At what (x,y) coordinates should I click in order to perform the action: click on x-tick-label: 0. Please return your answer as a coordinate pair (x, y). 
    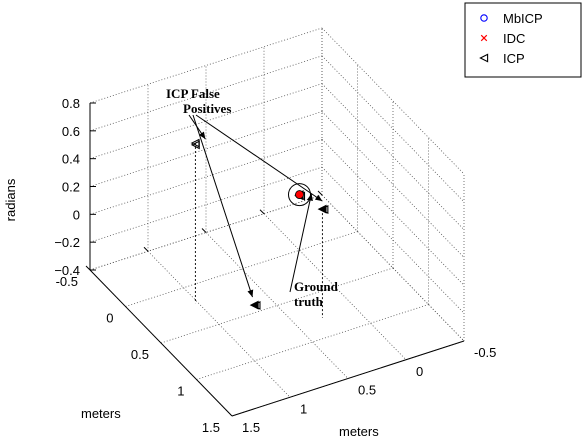
    Looking at the image, I should click on (109, 318).